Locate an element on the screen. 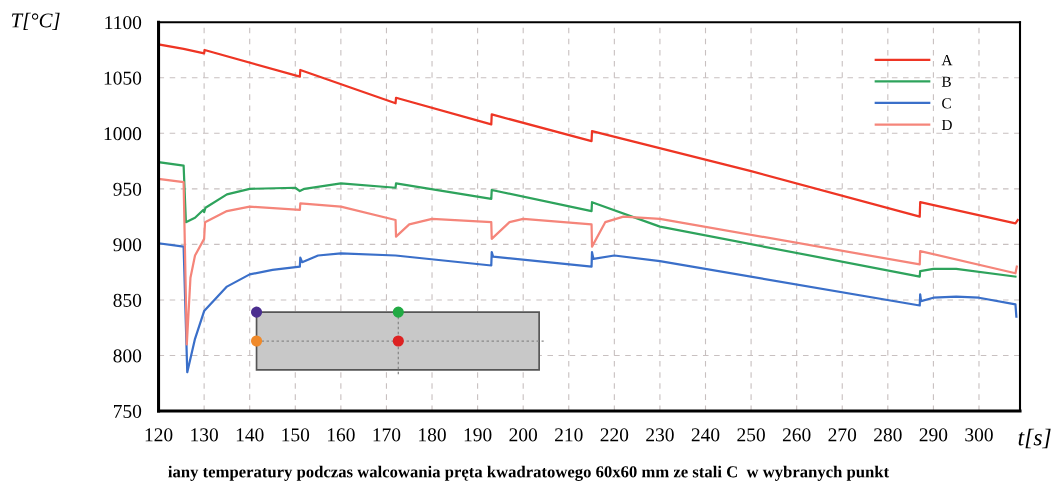 This screenshot has height=483, width=1057. x-tick-label: 200 is located at coordinates (523, 435).